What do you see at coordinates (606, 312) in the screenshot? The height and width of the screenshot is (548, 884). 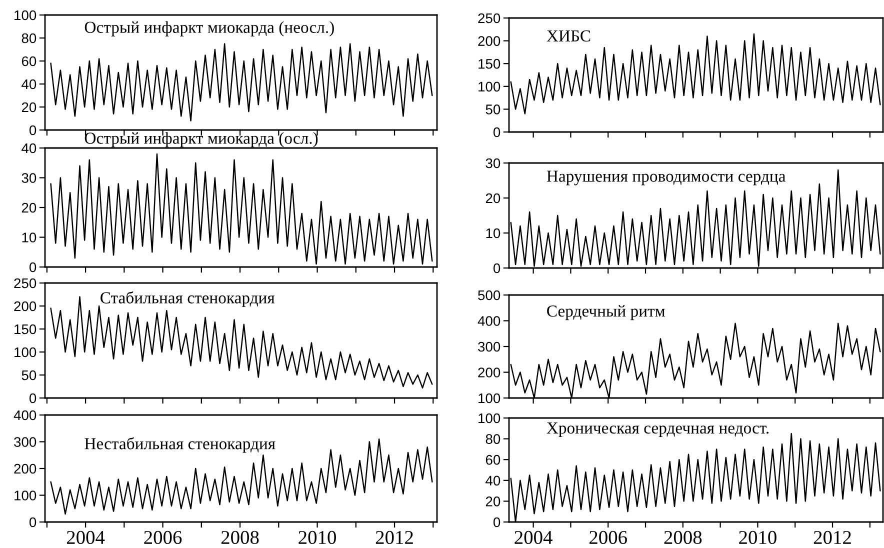 I see `text: Сердечный ритм` at bounding box center [606, 312].